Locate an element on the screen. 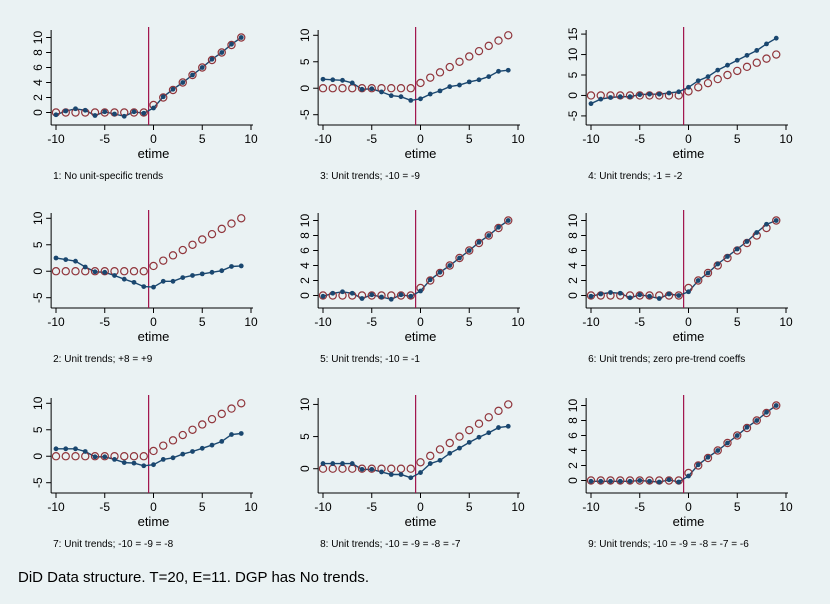  x-tick-label: -5 is located at coordinates (639, 507).